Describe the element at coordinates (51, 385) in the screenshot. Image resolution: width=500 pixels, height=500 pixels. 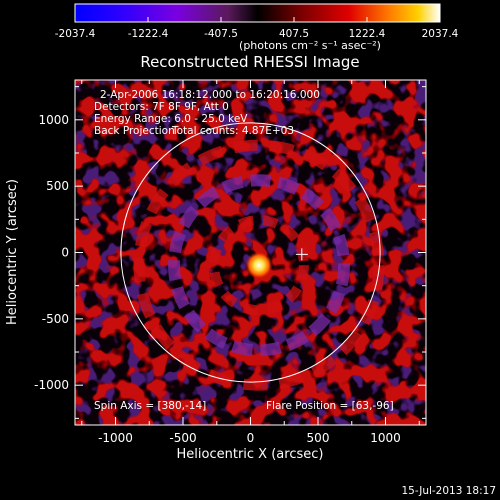
I see `y-tick-label: -1000` at that location.